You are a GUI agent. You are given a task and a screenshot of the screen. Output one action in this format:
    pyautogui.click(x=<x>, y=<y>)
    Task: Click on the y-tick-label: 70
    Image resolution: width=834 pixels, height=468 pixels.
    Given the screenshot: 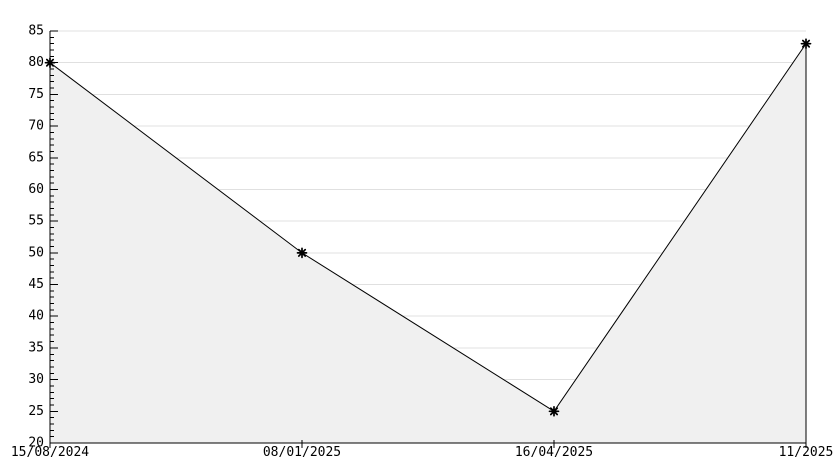 What is the action you would take?
    pyautogui.click(x=36, y=126)
    